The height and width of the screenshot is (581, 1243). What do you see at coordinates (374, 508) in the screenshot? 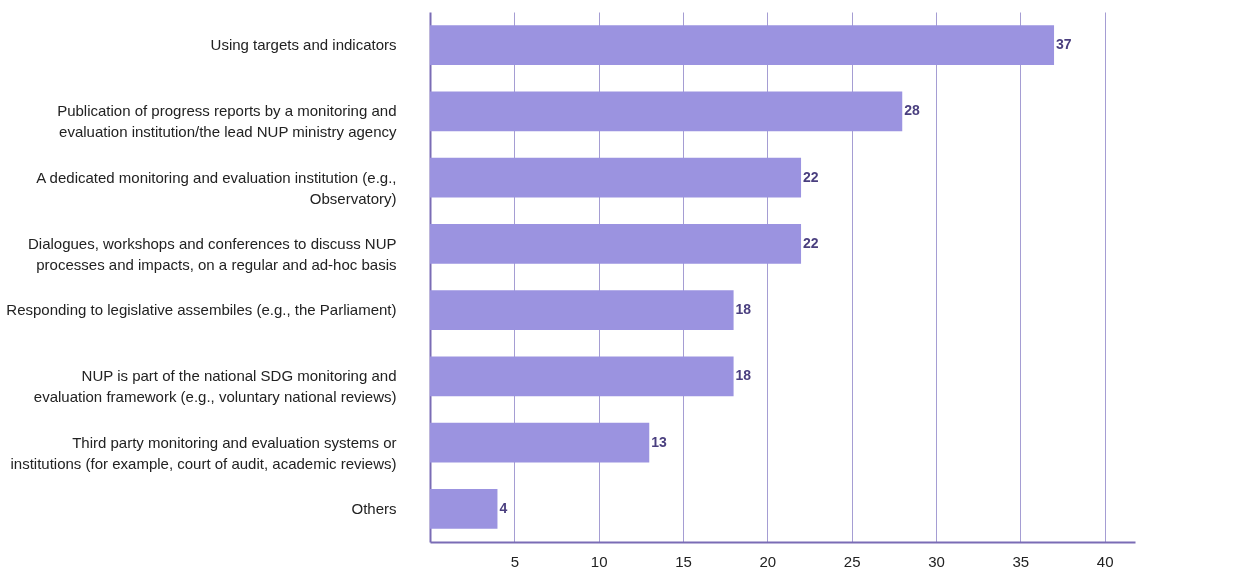
I see `y-tick-label: Others` at bounding box center [374, 508].